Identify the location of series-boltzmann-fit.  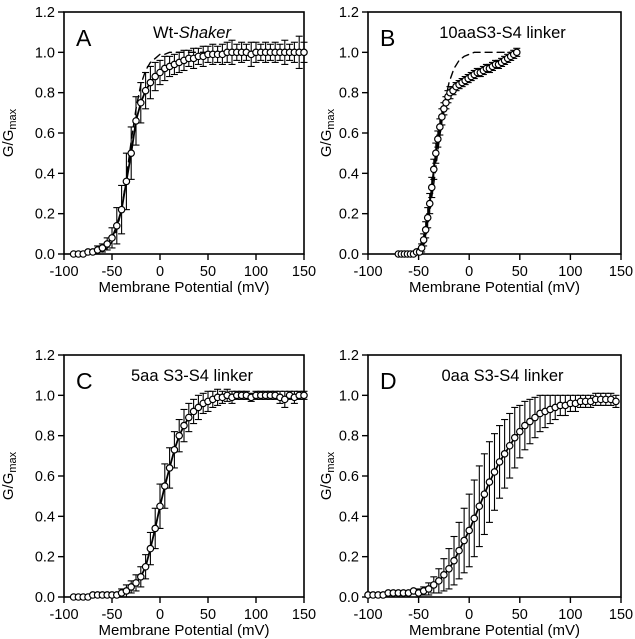
(465, 152).